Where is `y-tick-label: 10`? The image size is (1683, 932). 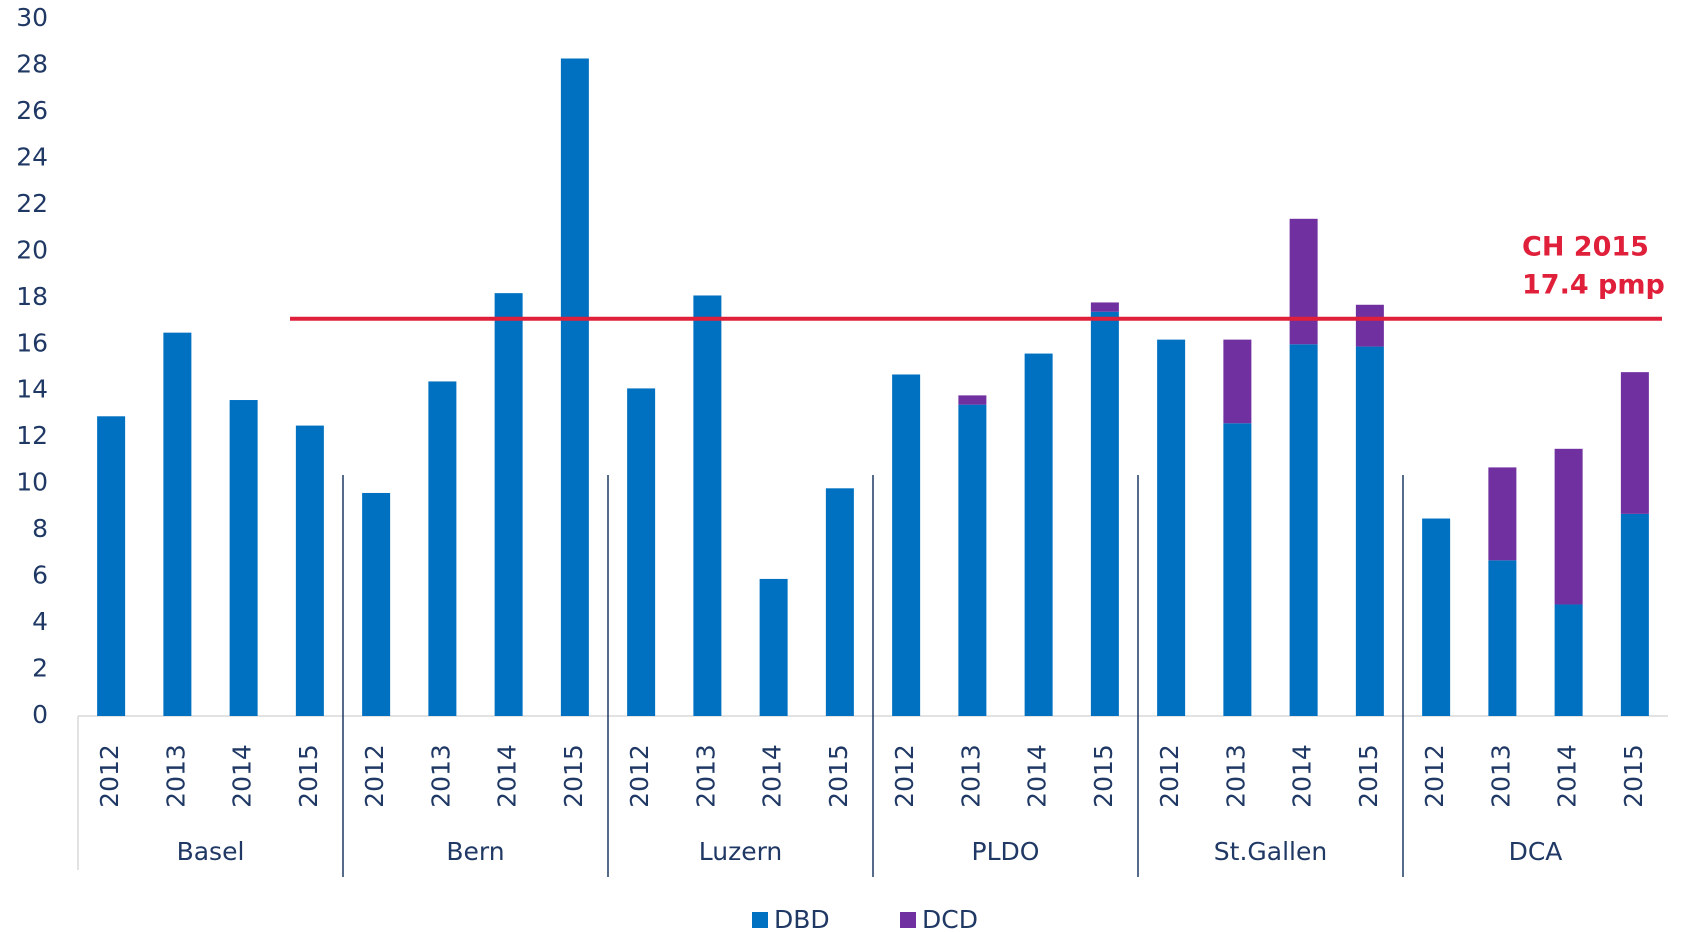
y-tick-label: 10 is located at coordinates (32, 482).